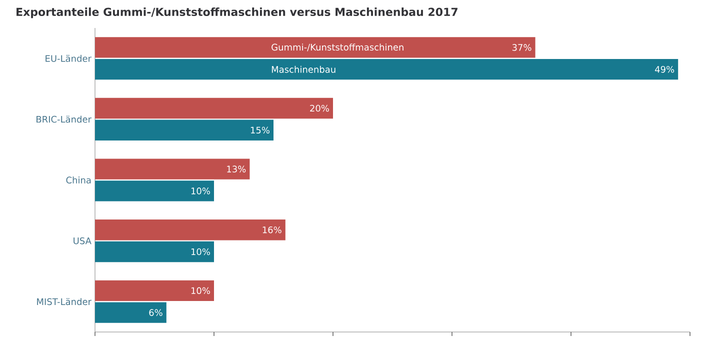 The height and width of the screenshot is (340, 725). What do you see at coordinates (319, 108) in the screenshot?
I see `data-label: 20%` at bounding box center [319, 108].